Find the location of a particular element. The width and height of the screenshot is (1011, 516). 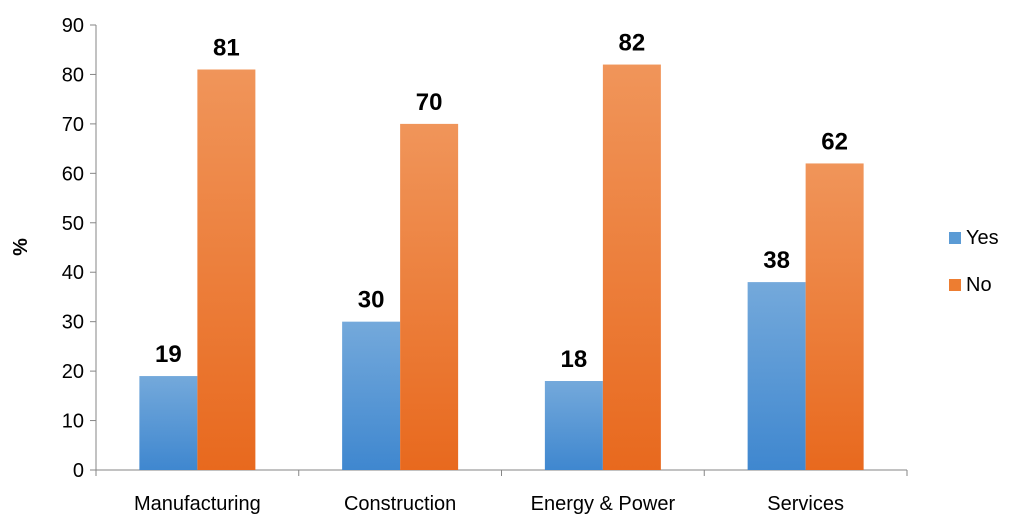

y-tick-label: 90 is located at coordinates (73, 26).